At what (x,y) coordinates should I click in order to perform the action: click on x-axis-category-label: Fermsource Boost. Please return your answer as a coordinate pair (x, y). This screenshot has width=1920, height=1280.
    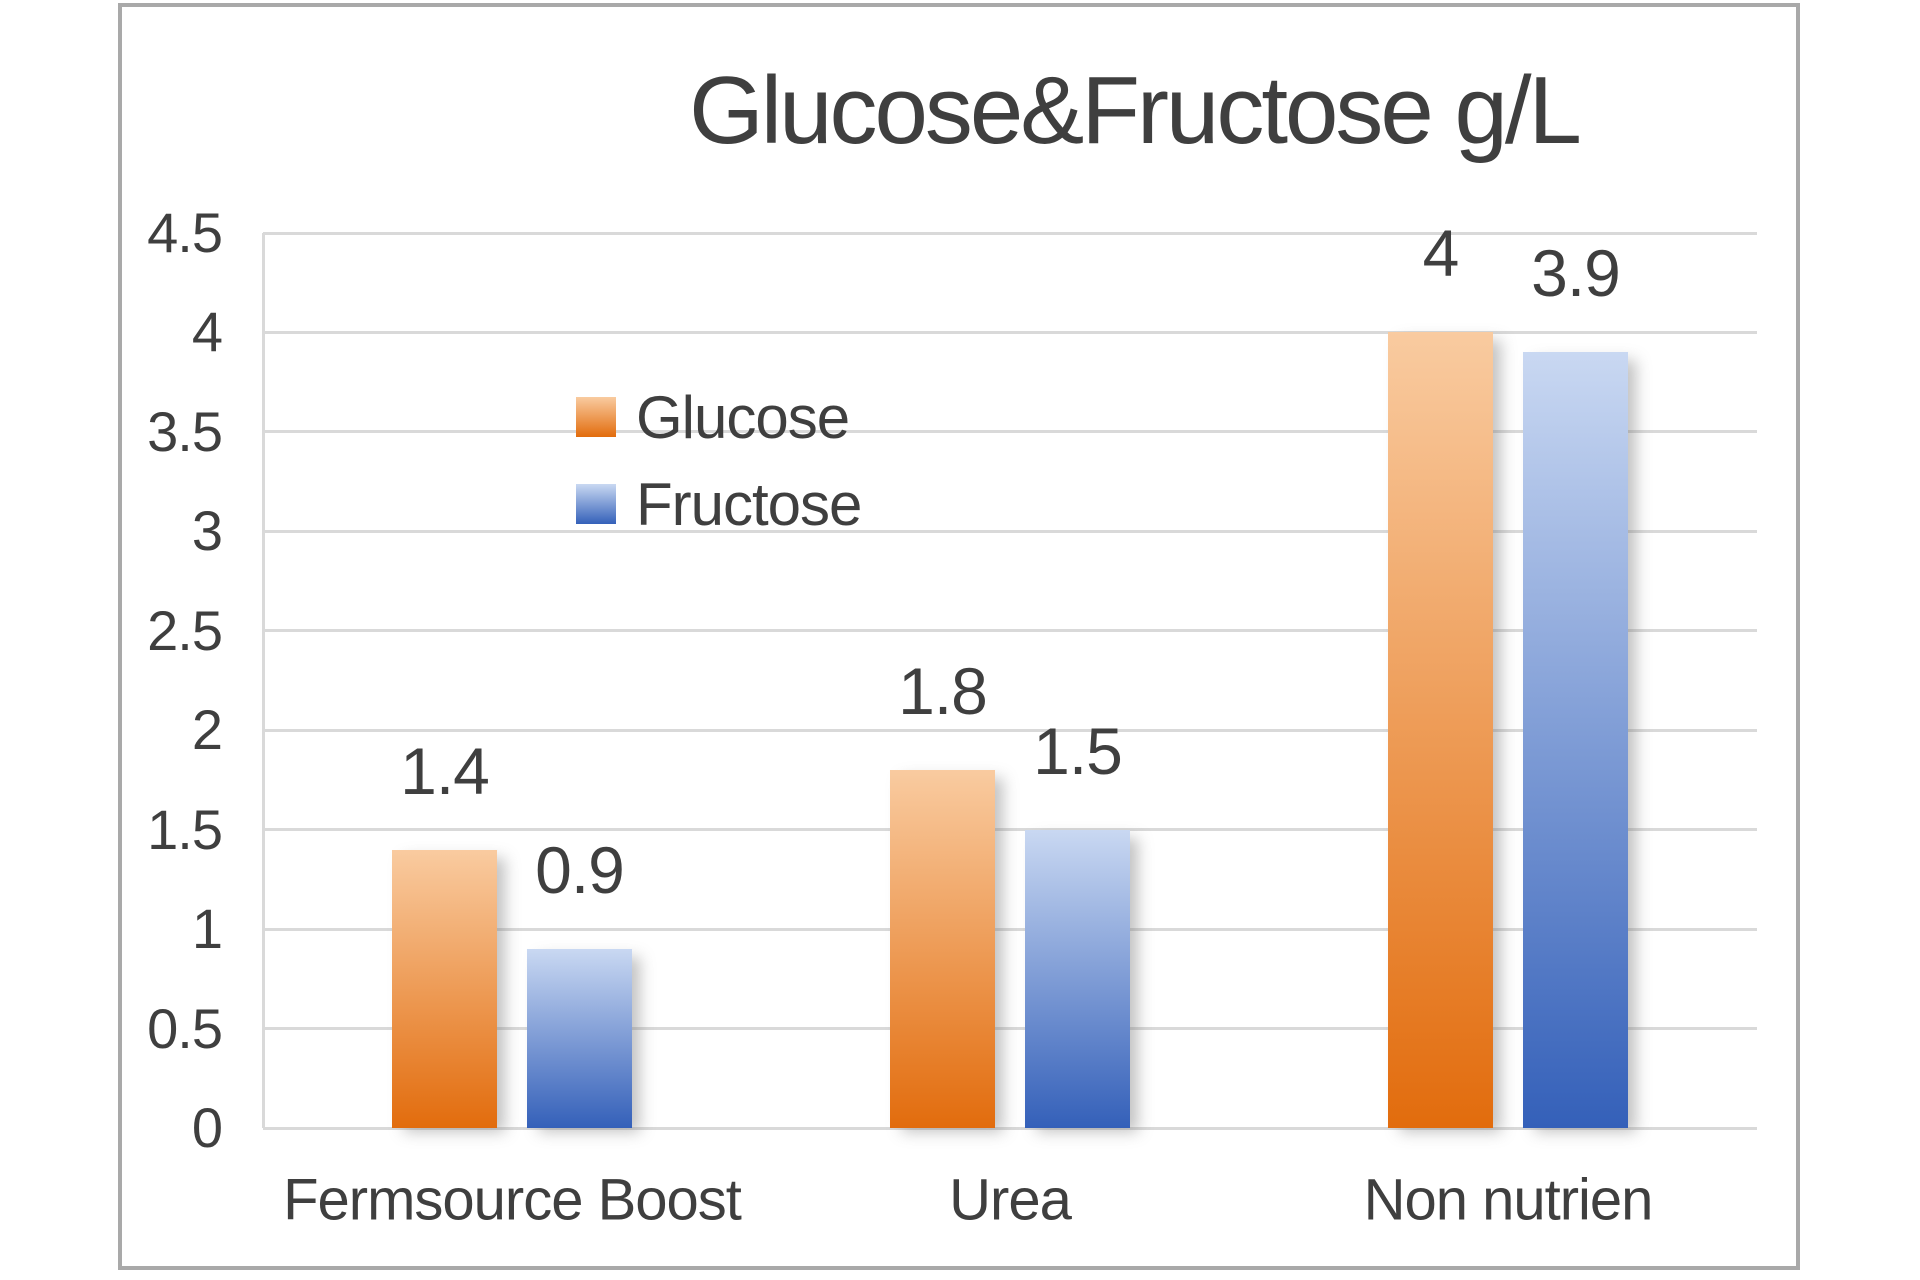
    Looking at the image, I should click on (512, 1200).